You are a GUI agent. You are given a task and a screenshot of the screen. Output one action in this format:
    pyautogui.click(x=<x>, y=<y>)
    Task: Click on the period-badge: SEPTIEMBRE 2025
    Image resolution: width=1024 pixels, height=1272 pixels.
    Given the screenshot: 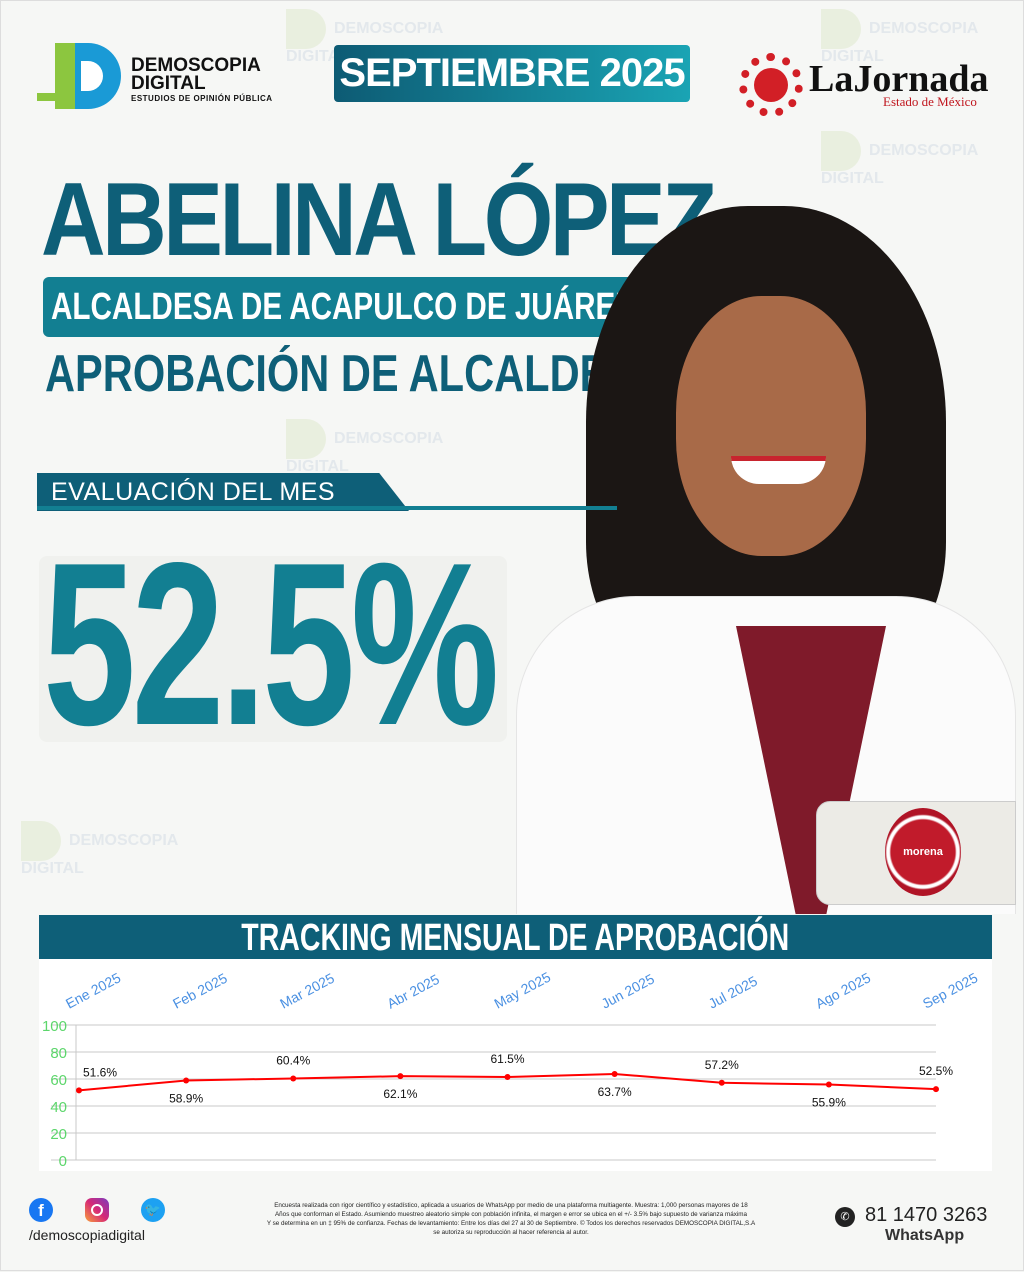 What is the action you would take?
    pyautogui.click(x=512, y=73)
    